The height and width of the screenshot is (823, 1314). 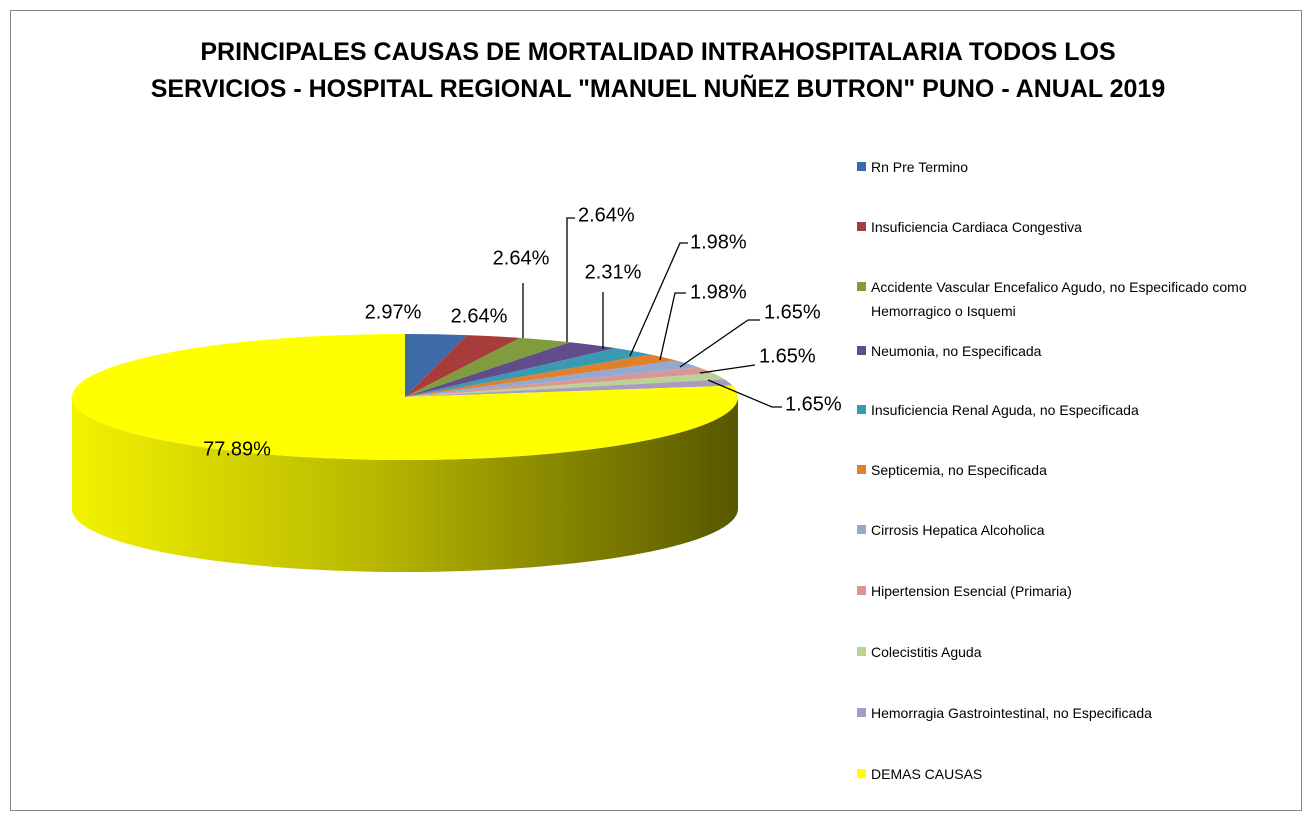 I want to click on legend-item: Hipertension Esencial (Primaria), so click(x=1077, y=591).